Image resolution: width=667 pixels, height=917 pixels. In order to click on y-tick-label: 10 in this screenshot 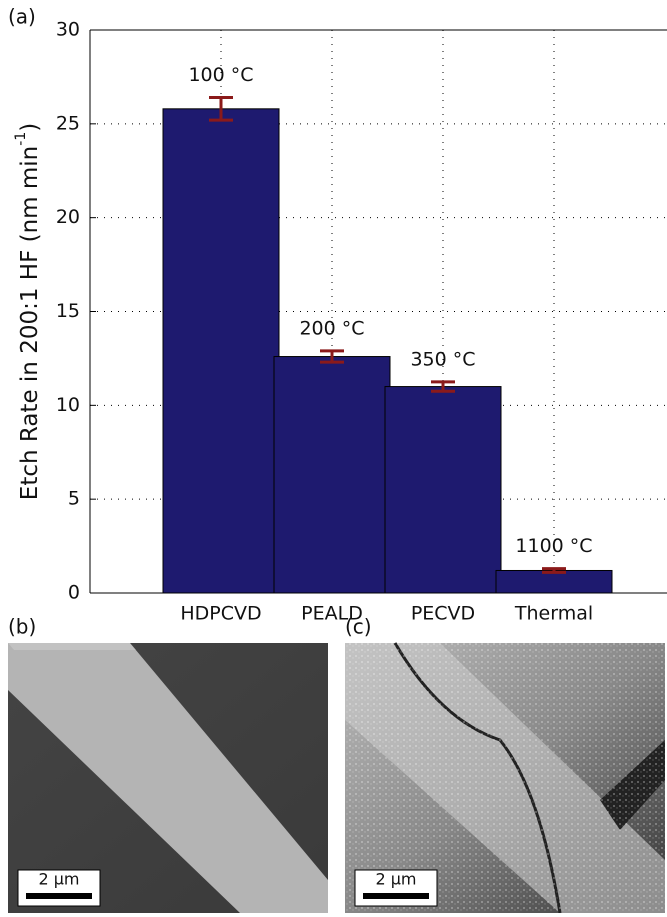, I will do `click(68, 405)`.